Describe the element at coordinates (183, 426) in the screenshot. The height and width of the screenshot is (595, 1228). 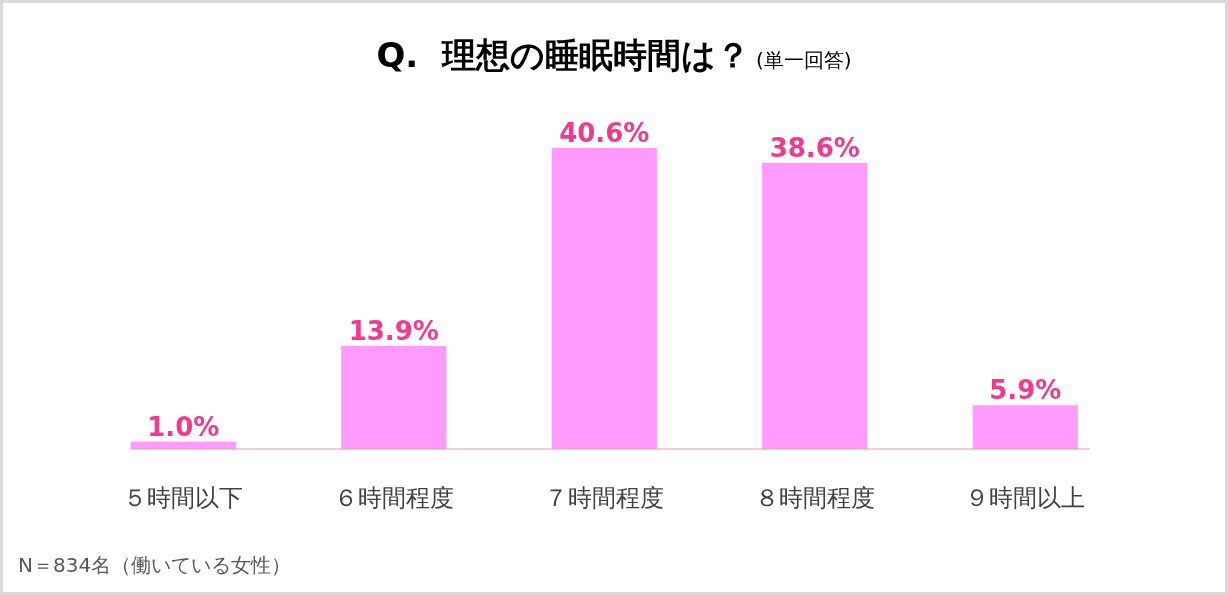
I see `data-label: 1.0%` at that location.